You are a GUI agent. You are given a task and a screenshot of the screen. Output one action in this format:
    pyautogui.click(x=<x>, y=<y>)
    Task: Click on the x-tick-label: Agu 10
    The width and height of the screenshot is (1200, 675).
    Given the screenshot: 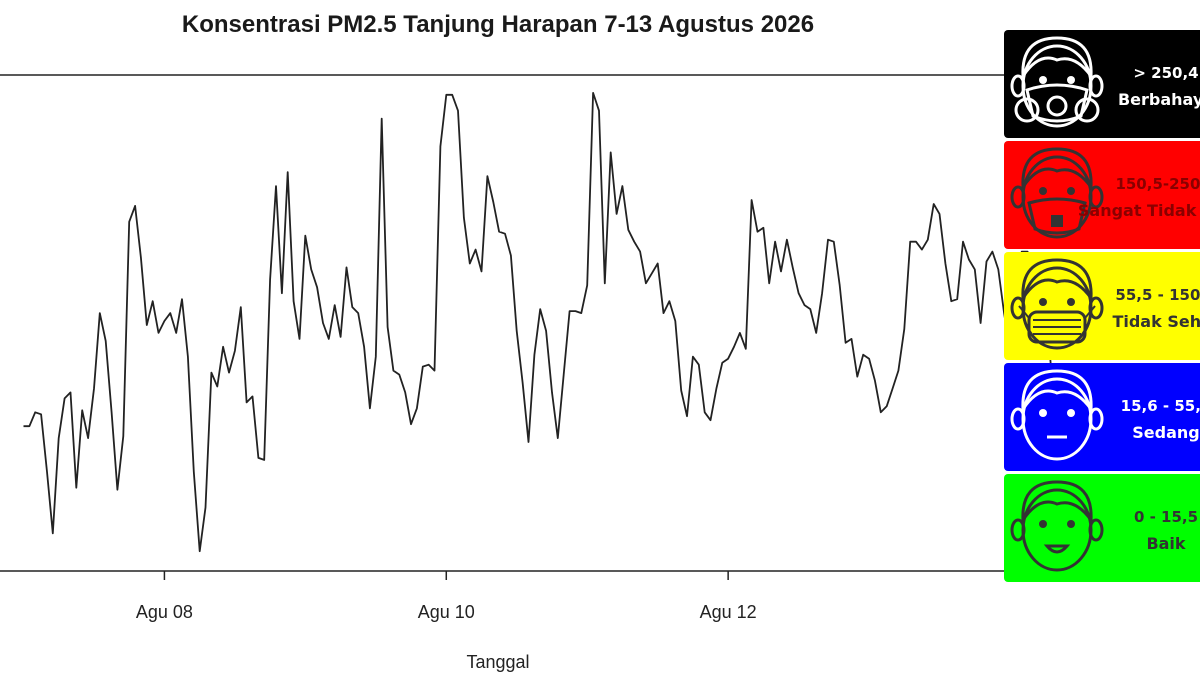 What is the action you would take?
    pyautogui.click(x=446, y=612)
    